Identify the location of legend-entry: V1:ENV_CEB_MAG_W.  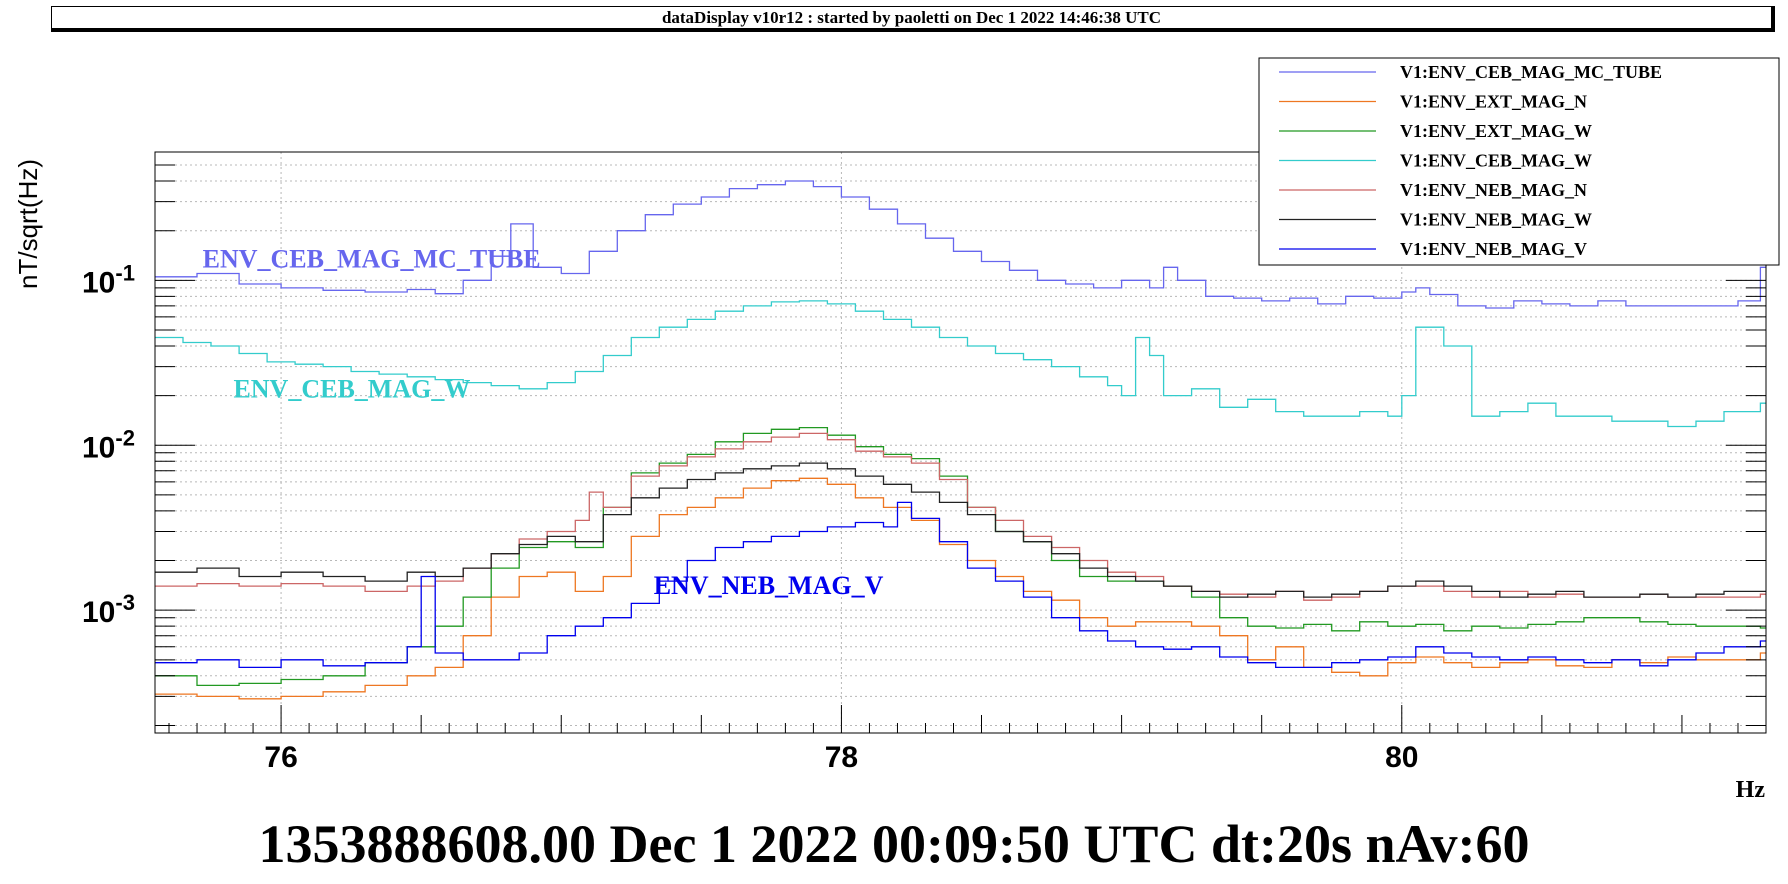
(1496, 161).